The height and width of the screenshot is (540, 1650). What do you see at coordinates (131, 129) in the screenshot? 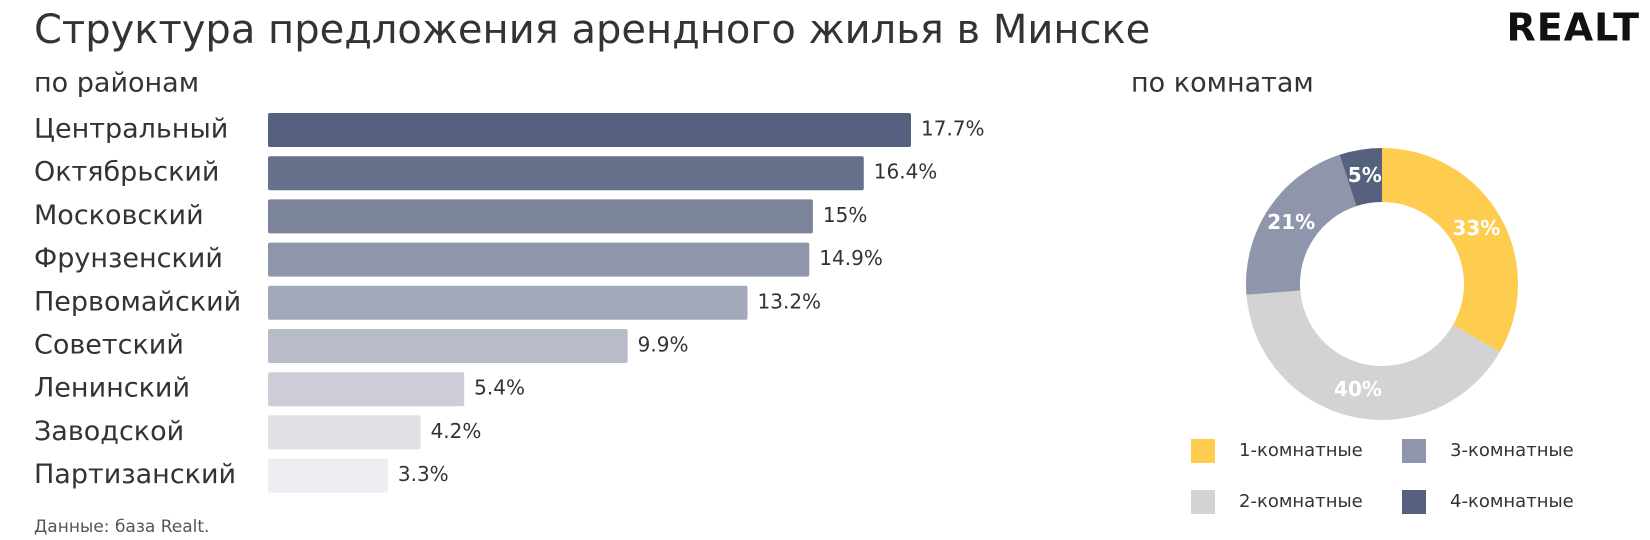
I see `category-label: Центральный` at bounding box center [131, 129].